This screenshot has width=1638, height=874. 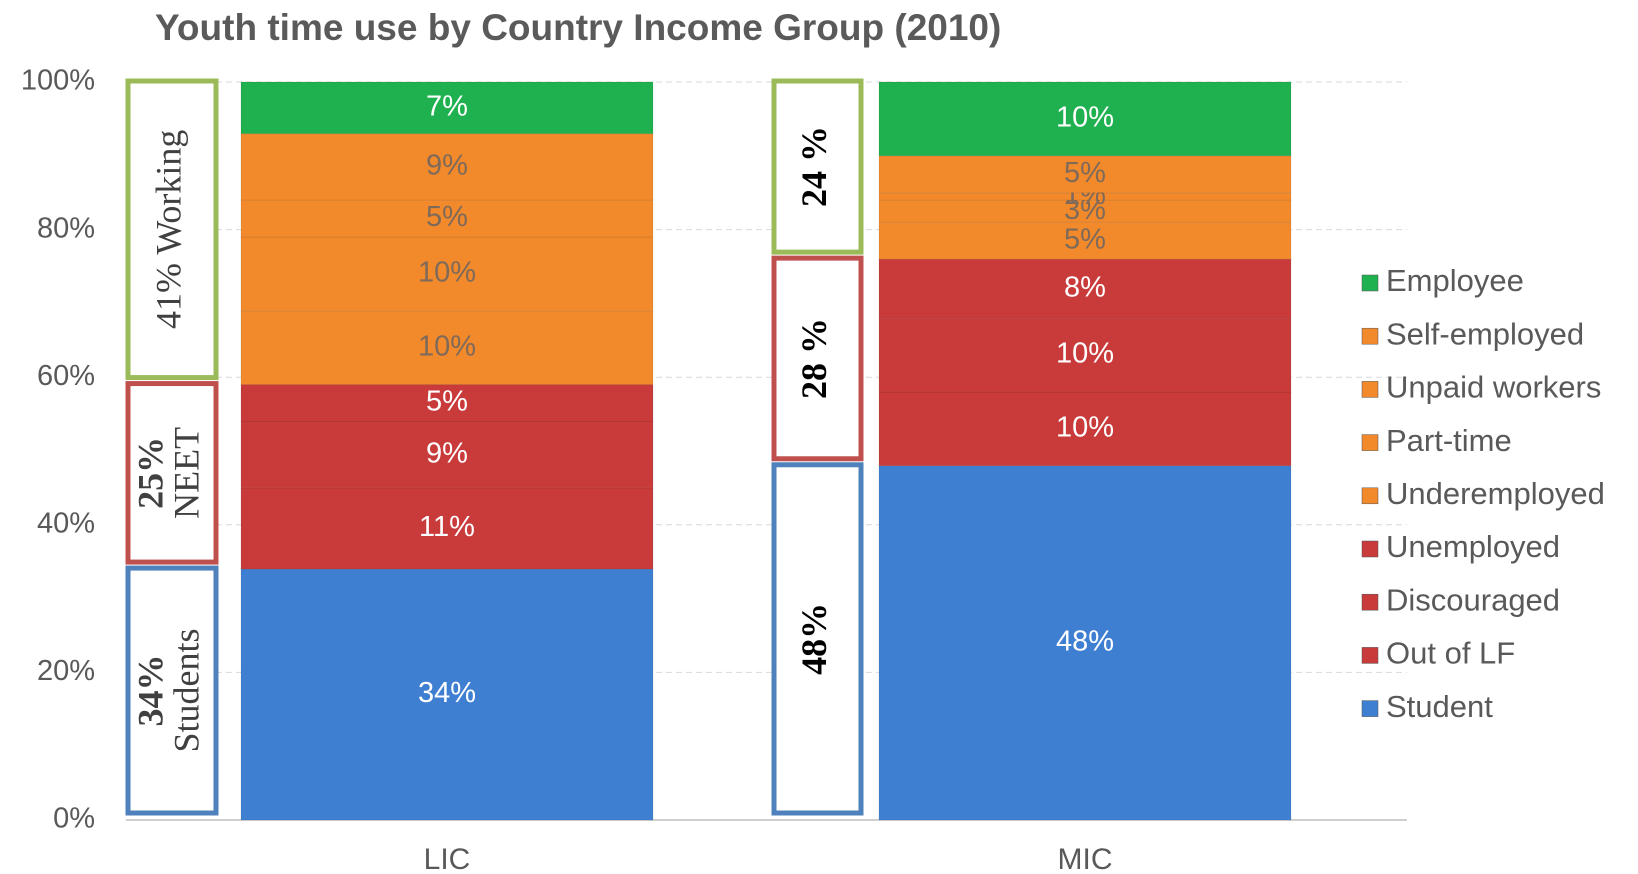 I want to click on y-tick-label: 20%, so click(x=66, y=671).